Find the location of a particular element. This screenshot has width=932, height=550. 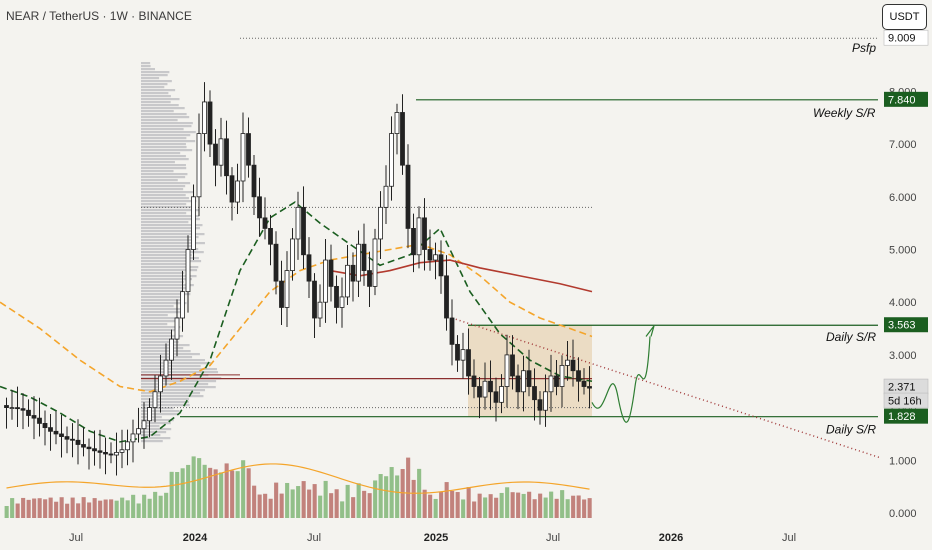

chart-annotation: Psfp is located at coordinates (864, 48).